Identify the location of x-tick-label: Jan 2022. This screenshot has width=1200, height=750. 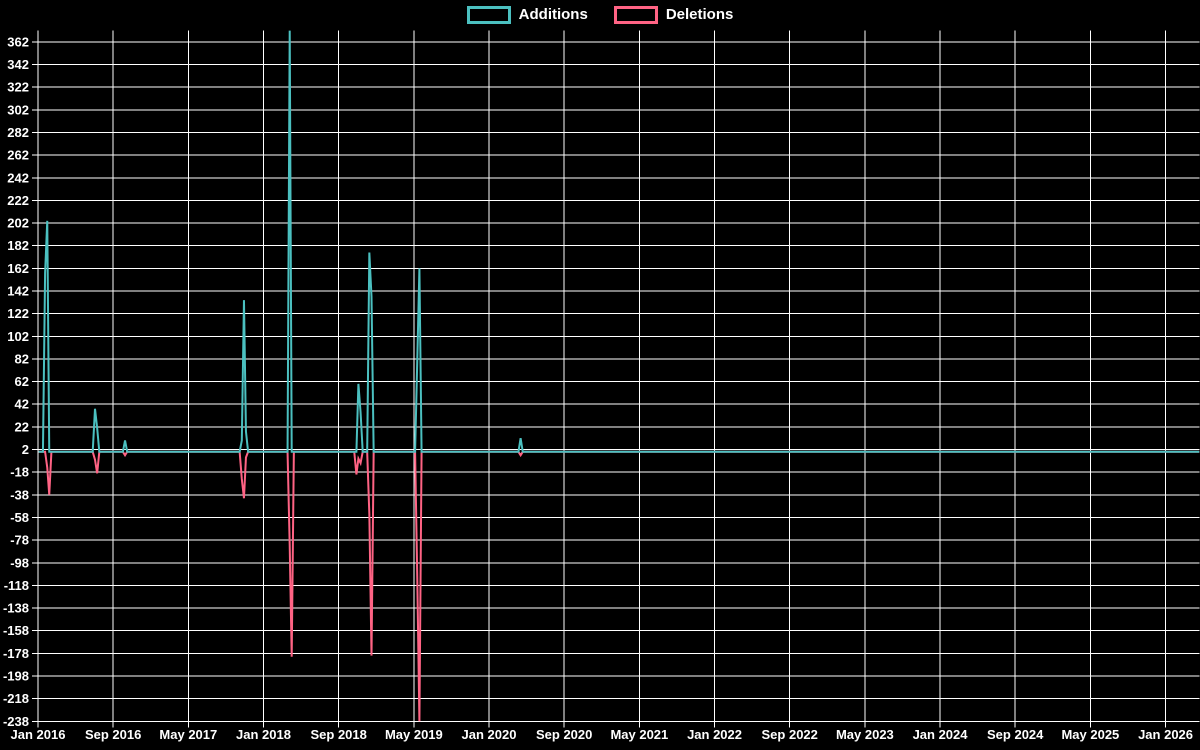
(714, 734).